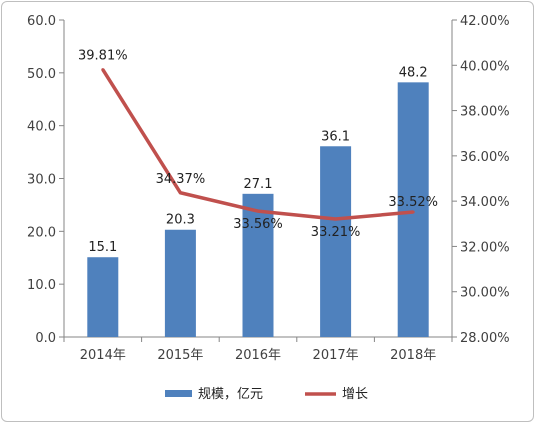  What do you see at coordinates (258, 355) in the screenshot?
I see `x-tick-label: 2016年` at bounding box center [258, 355].